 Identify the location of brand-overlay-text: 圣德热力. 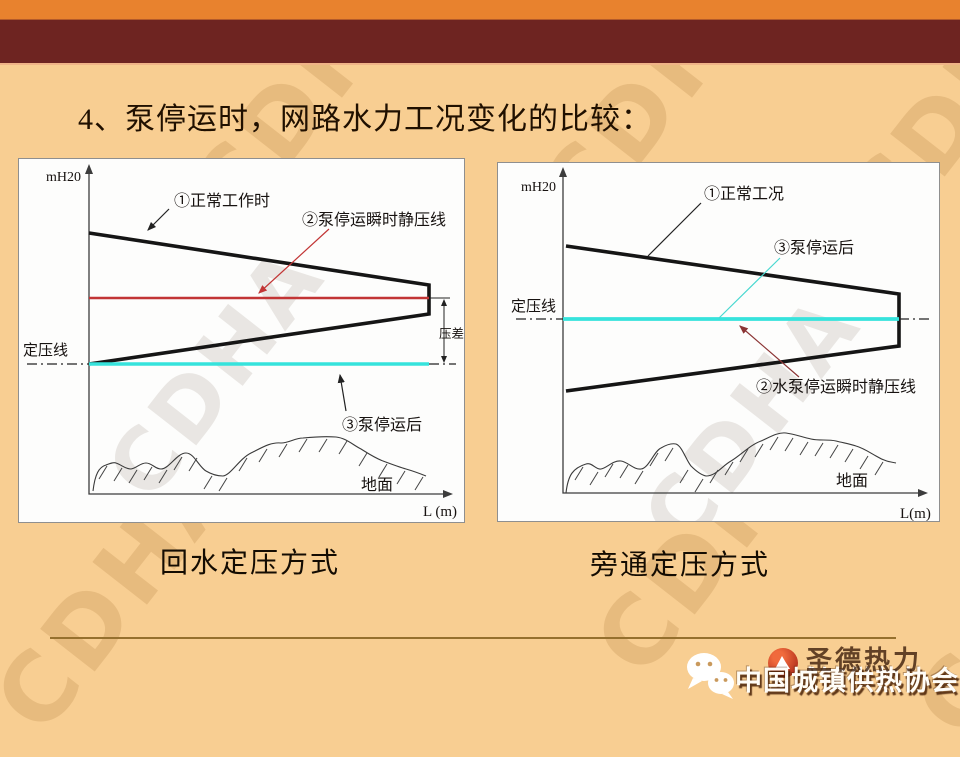
(864, 660).